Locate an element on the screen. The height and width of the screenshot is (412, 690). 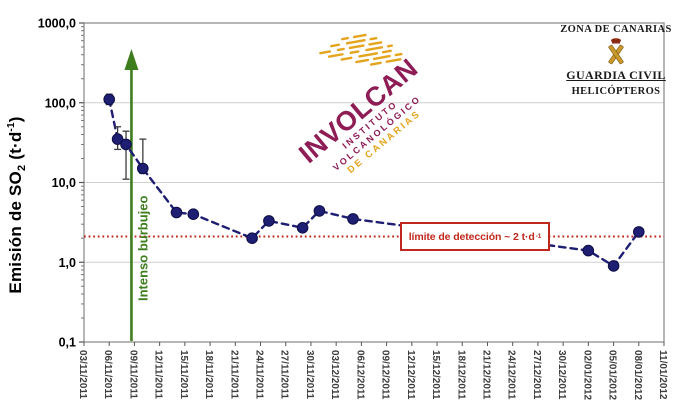
y-tick-label: 1000,0 is located at coordinates (57, 24).